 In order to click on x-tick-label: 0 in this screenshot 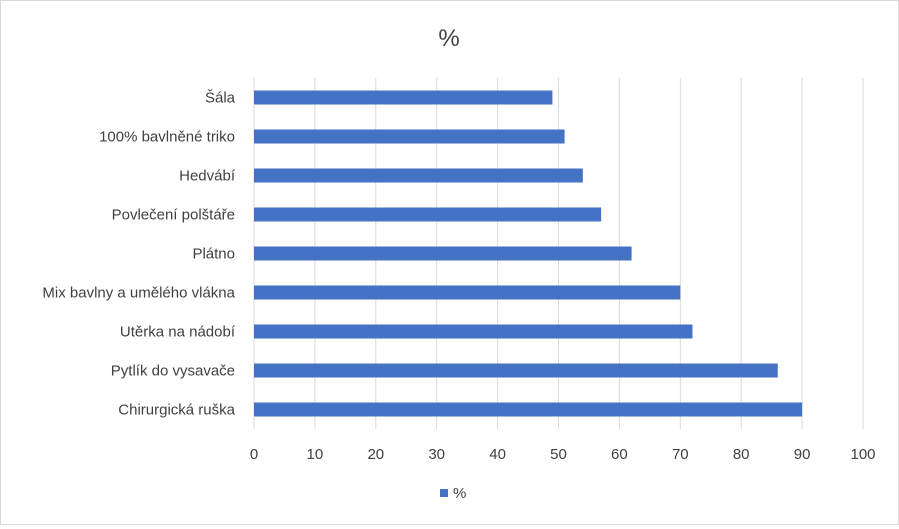, I will do `click(254, 454)`.